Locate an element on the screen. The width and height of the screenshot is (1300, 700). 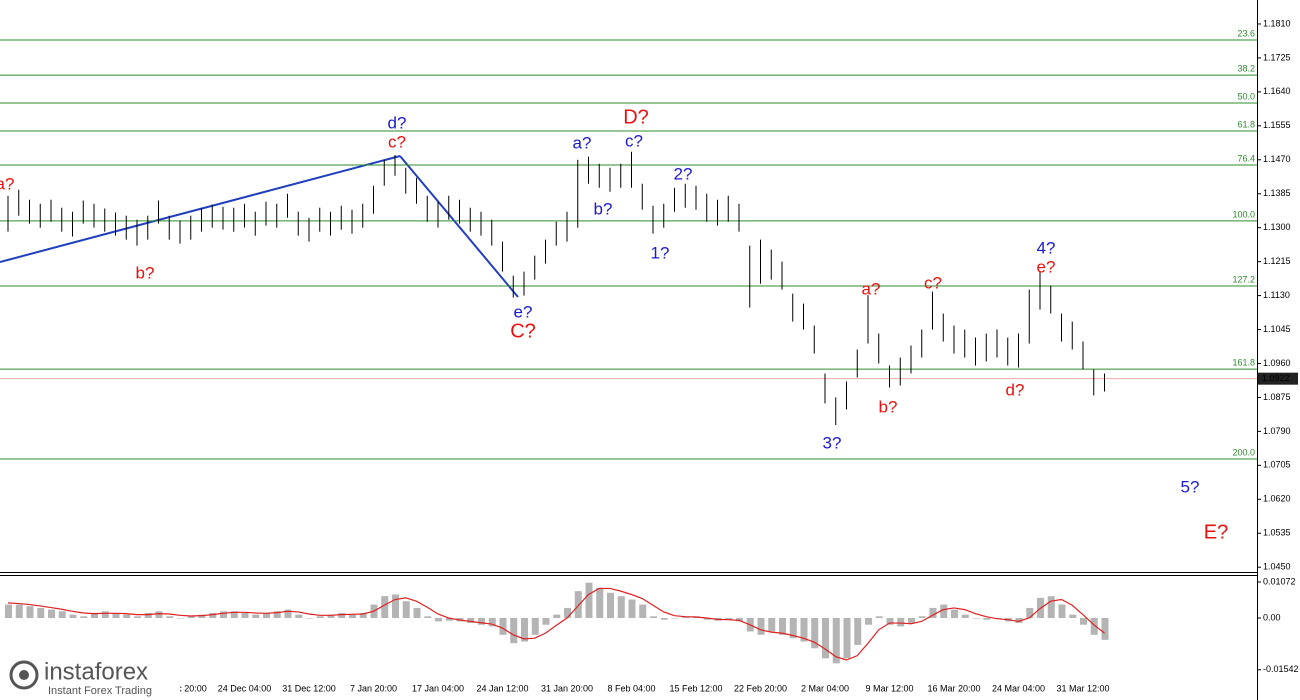
x-tick-label: 24 Mar 04:00 is located at coordinates (1018, 688).